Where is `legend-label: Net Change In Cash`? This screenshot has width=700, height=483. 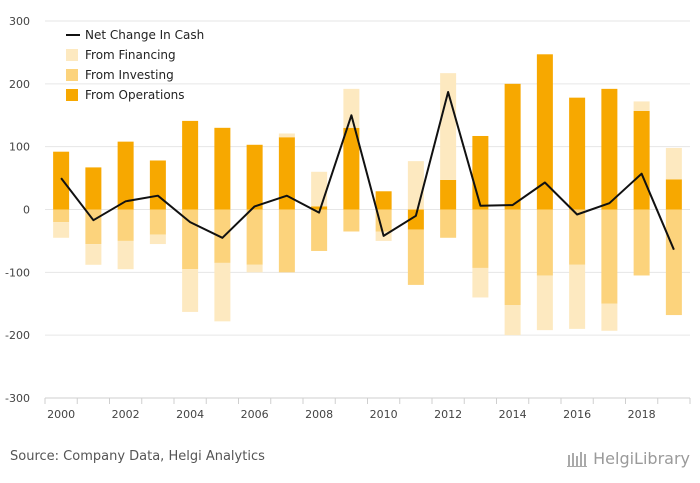 legend-label: Net Change In Cash is located at coordinates (144, 35).